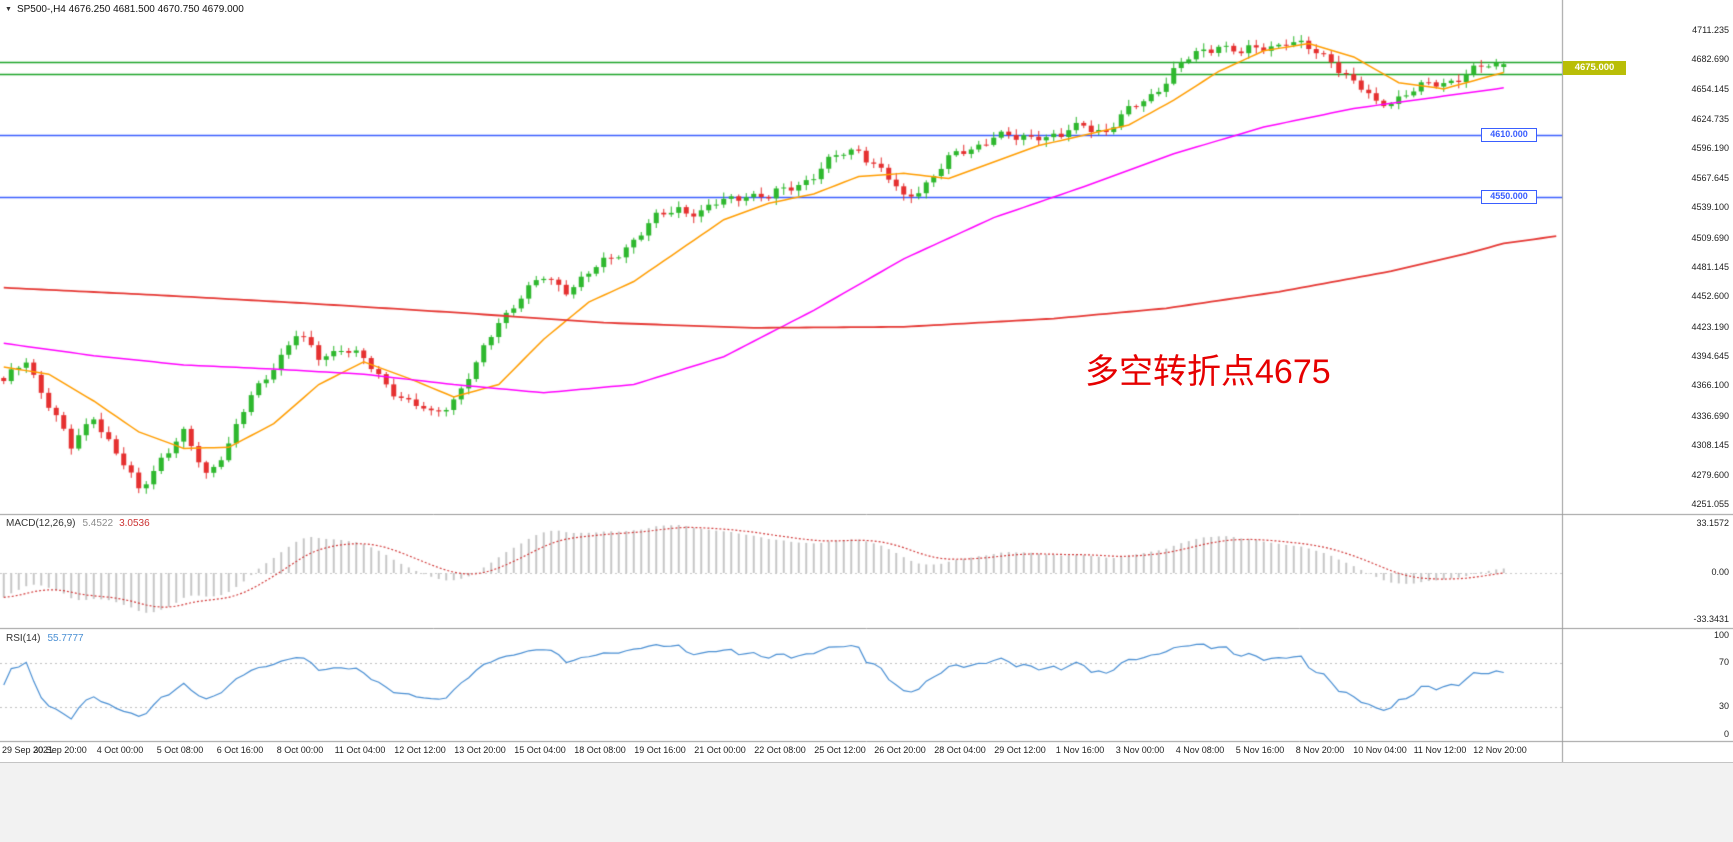  I want to click on time-axis-label: 8 Oct 00:00, so click(300, 750).